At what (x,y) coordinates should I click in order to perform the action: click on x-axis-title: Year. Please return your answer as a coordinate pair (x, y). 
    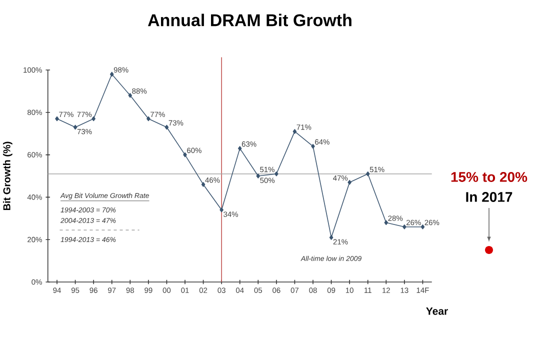
    Looking at the image, I should click on (437, 311).